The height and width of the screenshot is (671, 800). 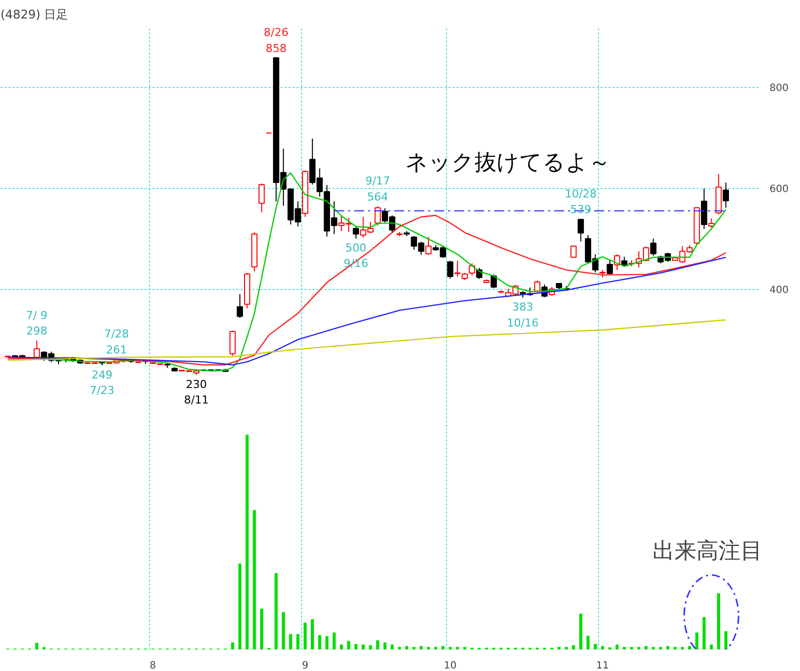 I want to click on y-tick-label: 600, so click(x=779, y=190).